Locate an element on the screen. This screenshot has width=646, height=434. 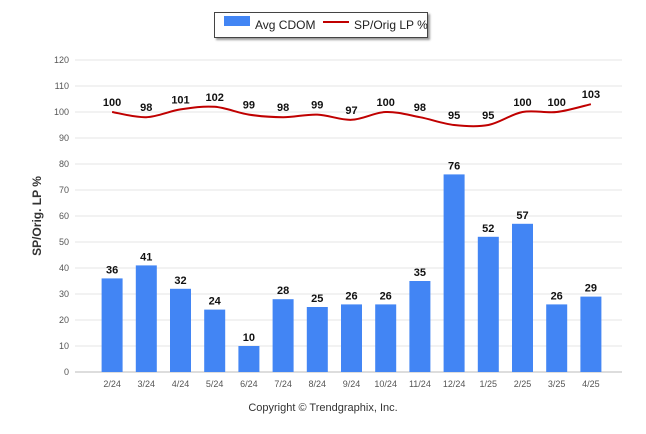
bar-data-label: 76 is located at coordinates (454, 166).